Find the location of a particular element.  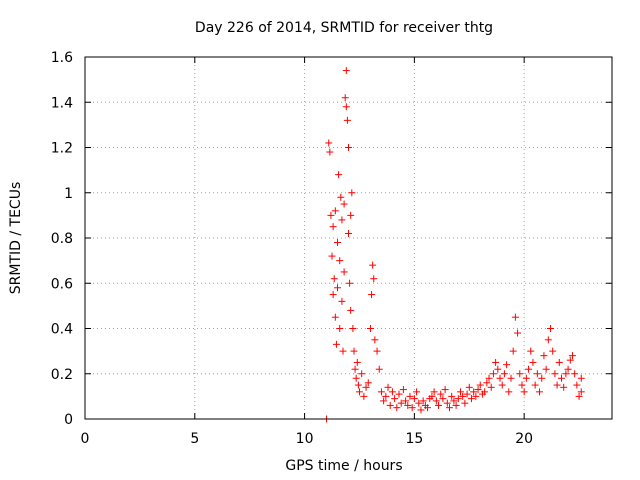

y-tick-label: 0 is located at coordinates (68, 420).